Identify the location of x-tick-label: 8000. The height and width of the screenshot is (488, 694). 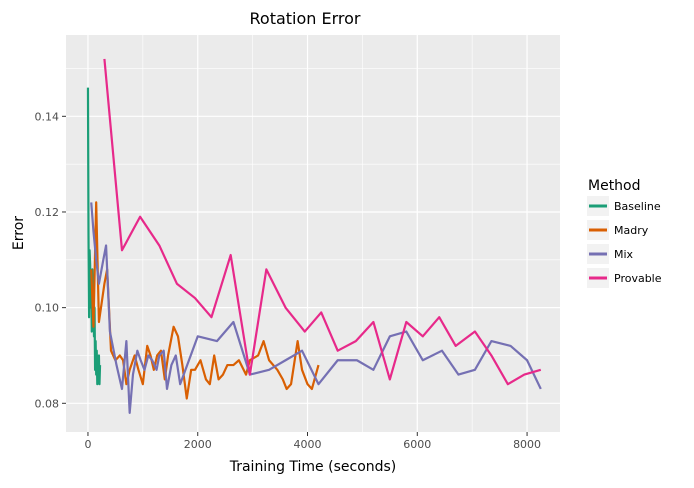
(527, 444).